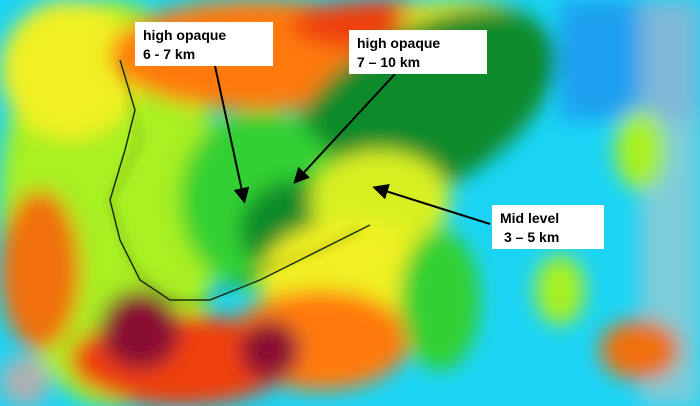 Image resolution: width=700 pixels, height=406 pixels. What do you see at coordinates (418, 52) in the screenshot?
I see `annotation-high-opaque-7-10km: high opaque 7 – 10 km` at bounding box center [418, 52].